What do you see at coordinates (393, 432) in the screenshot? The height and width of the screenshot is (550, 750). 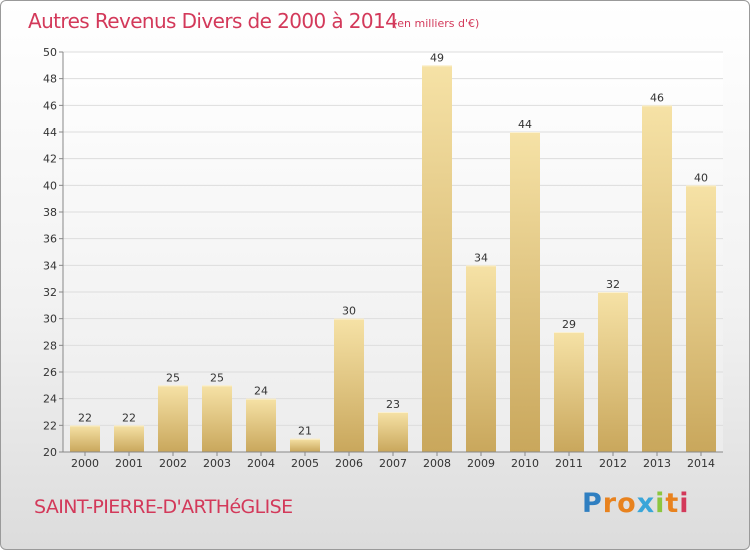 I see `bar-2007` at bounding box center [393, 432].